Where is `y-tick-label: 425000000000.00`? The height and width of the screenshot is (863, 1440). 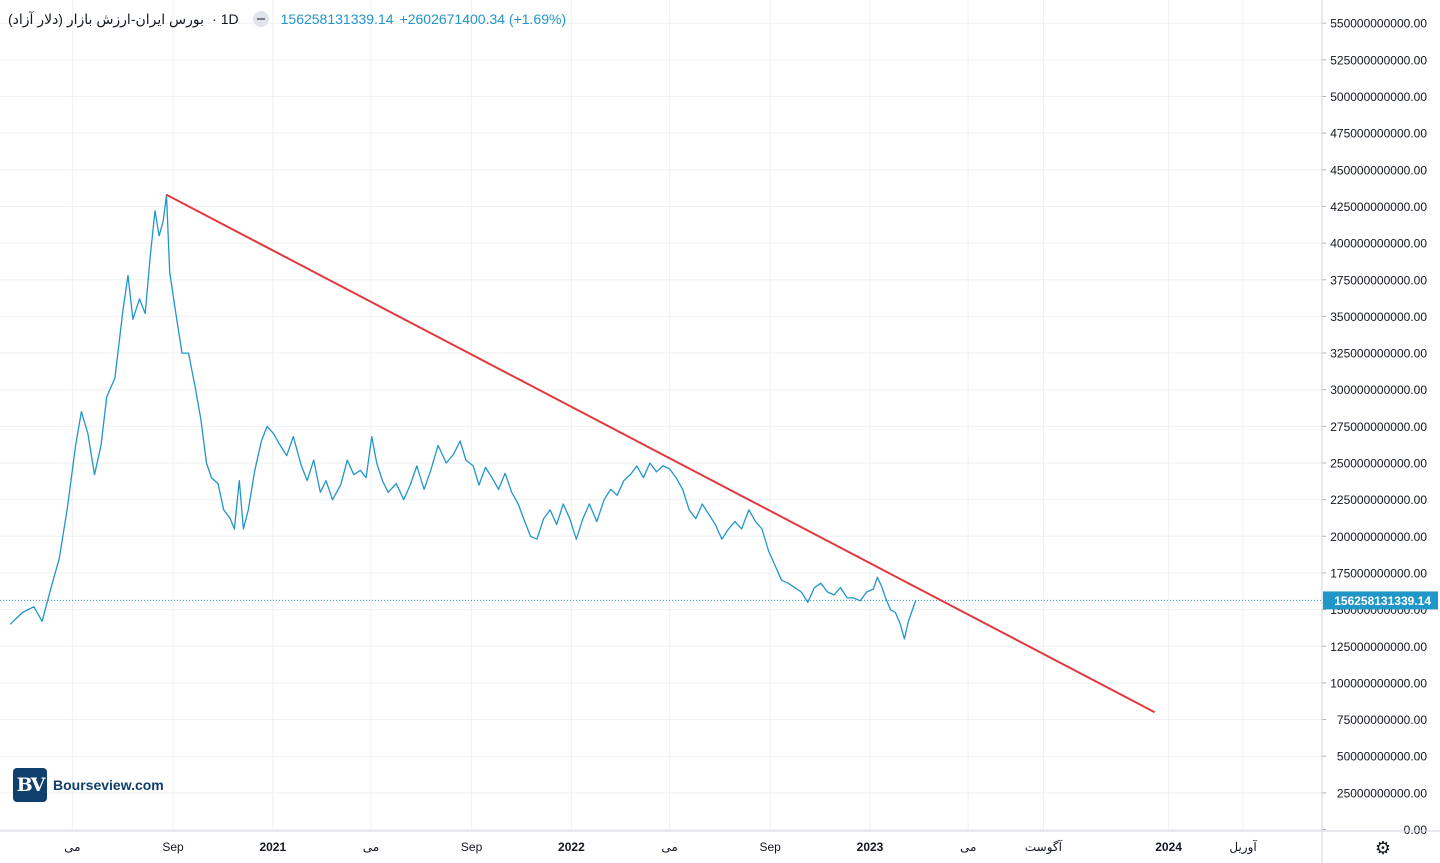
y-tick-label: 425000000000.00 is located at coordinates (1378, 207).